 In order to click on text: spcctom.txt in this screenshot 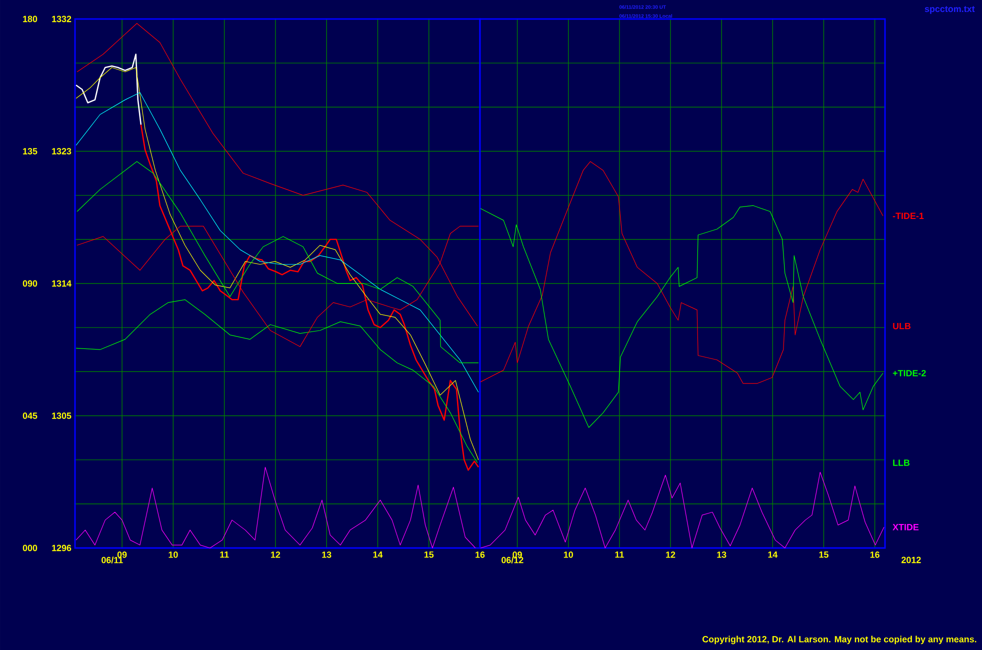, I will do `click(949, 10)`.